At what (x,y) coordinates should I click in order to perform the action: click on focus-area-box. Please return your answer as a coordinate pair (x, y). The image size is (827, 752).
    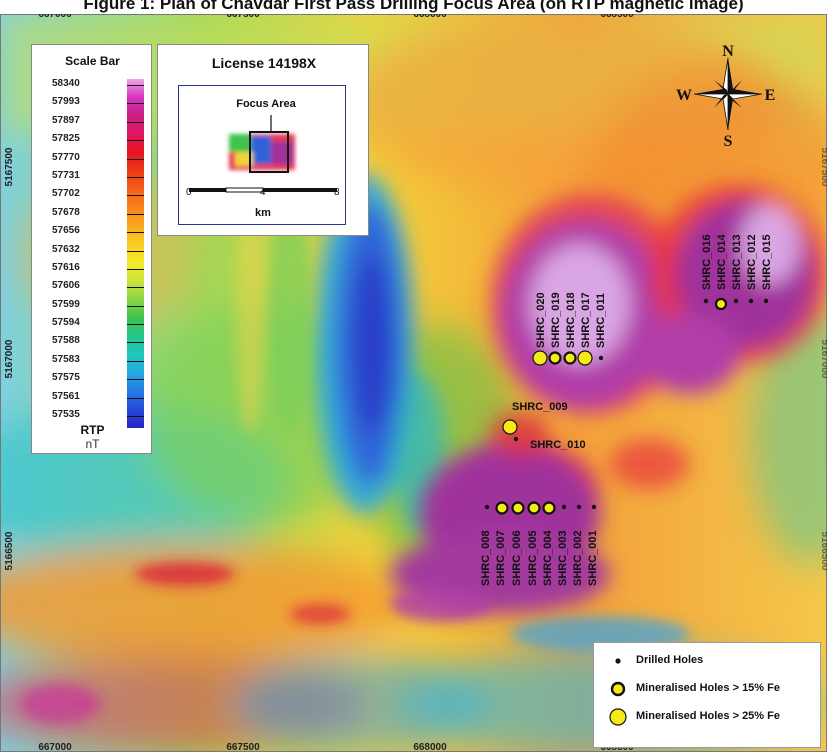
    Looking at the image, I should click on (269, 152).